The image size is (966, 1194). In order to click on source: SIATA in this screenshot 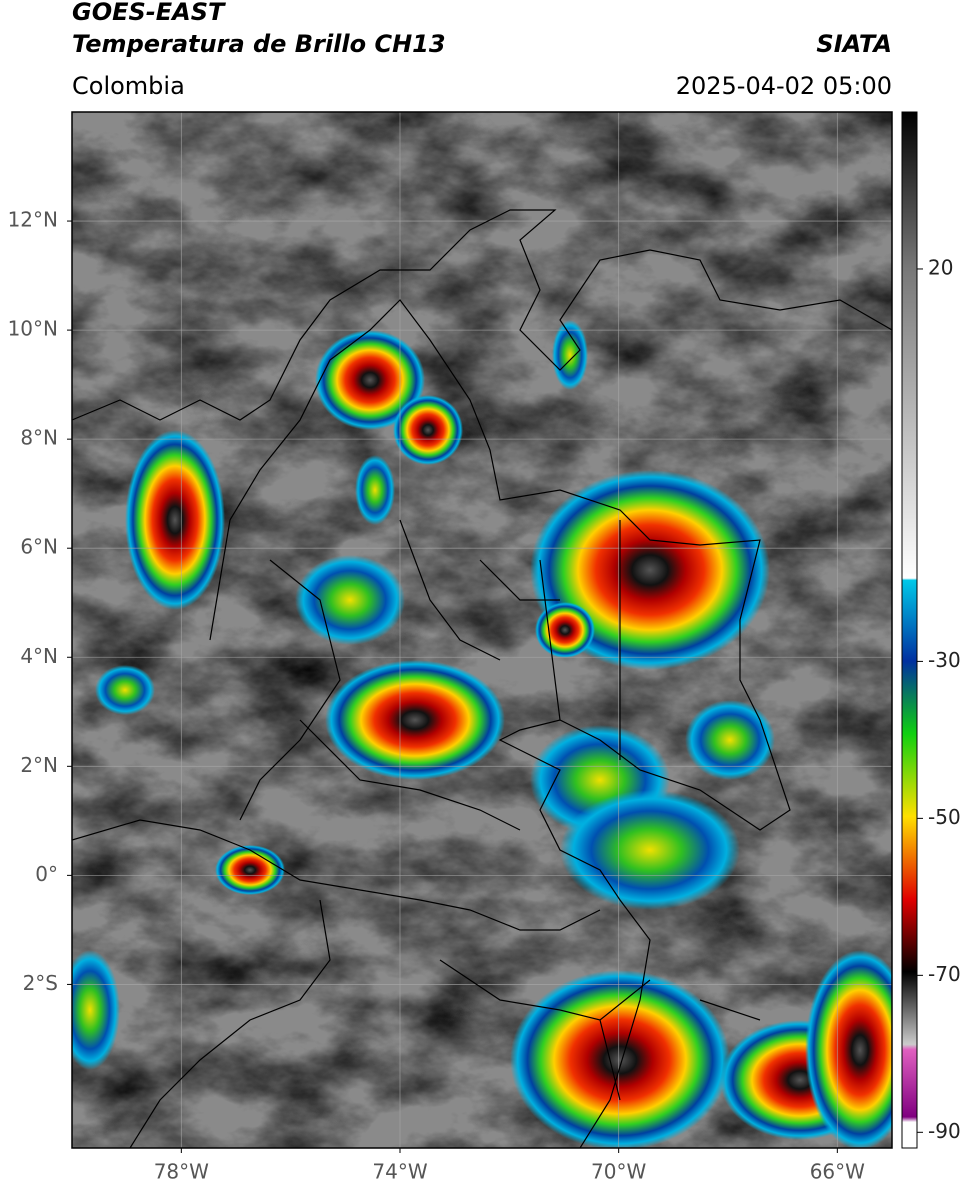, I will do `click(854, 44)`.